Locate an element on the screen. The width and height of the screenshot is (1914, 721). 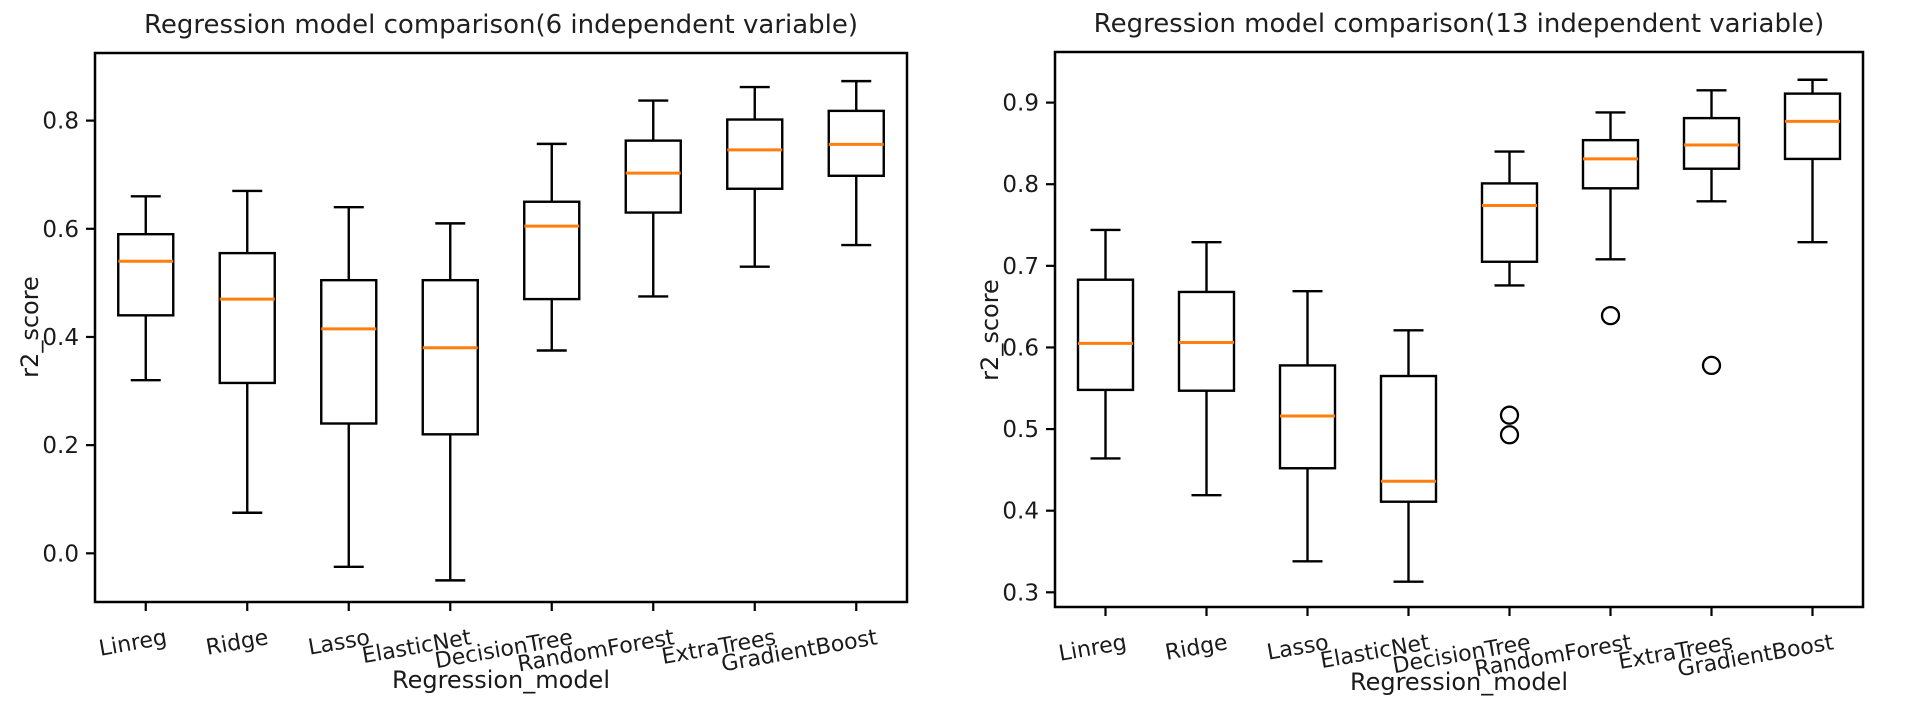
y-axis-ticks: 0.3 0.4 0.5 0.6 0.7 0.8 0.9 is located at coordinates (1028, 348).